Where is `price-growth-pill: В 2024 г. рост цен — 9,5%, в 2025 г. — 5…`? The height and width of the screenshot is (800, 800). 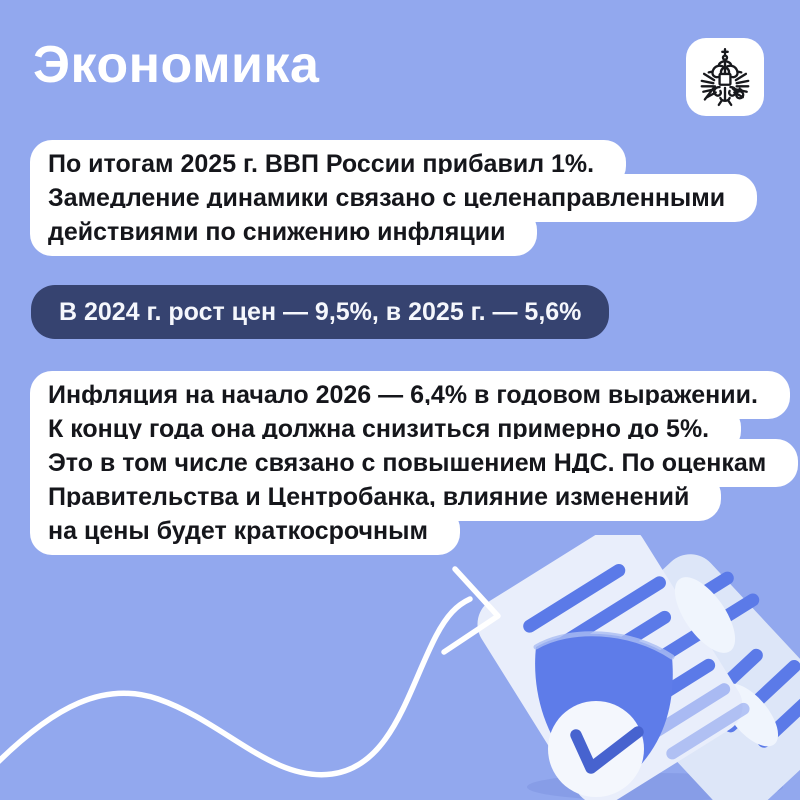
price-growth-pill: В 2024 г. рост цен — 9,5%, в 2025 г. — 5… is located at coordinates (320, 312).